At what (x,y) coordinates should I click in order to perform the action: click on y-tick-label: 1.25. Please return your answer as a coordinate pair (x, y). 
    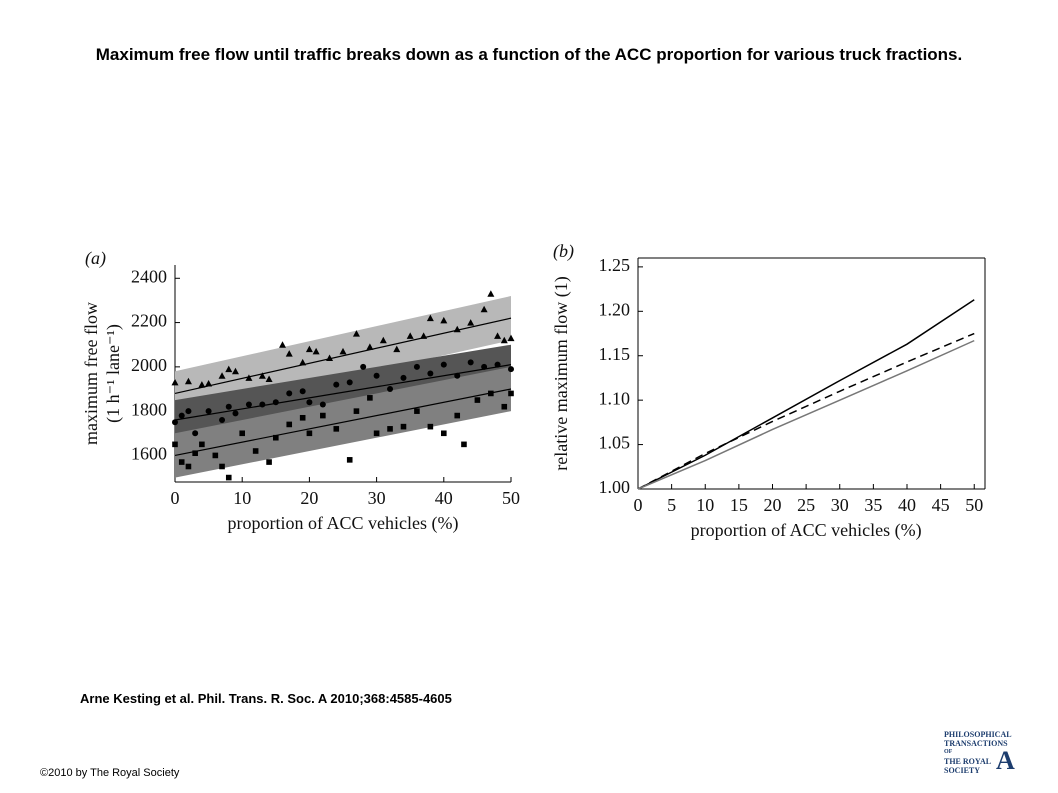
    Looking at the image, I should click on (615, 265).